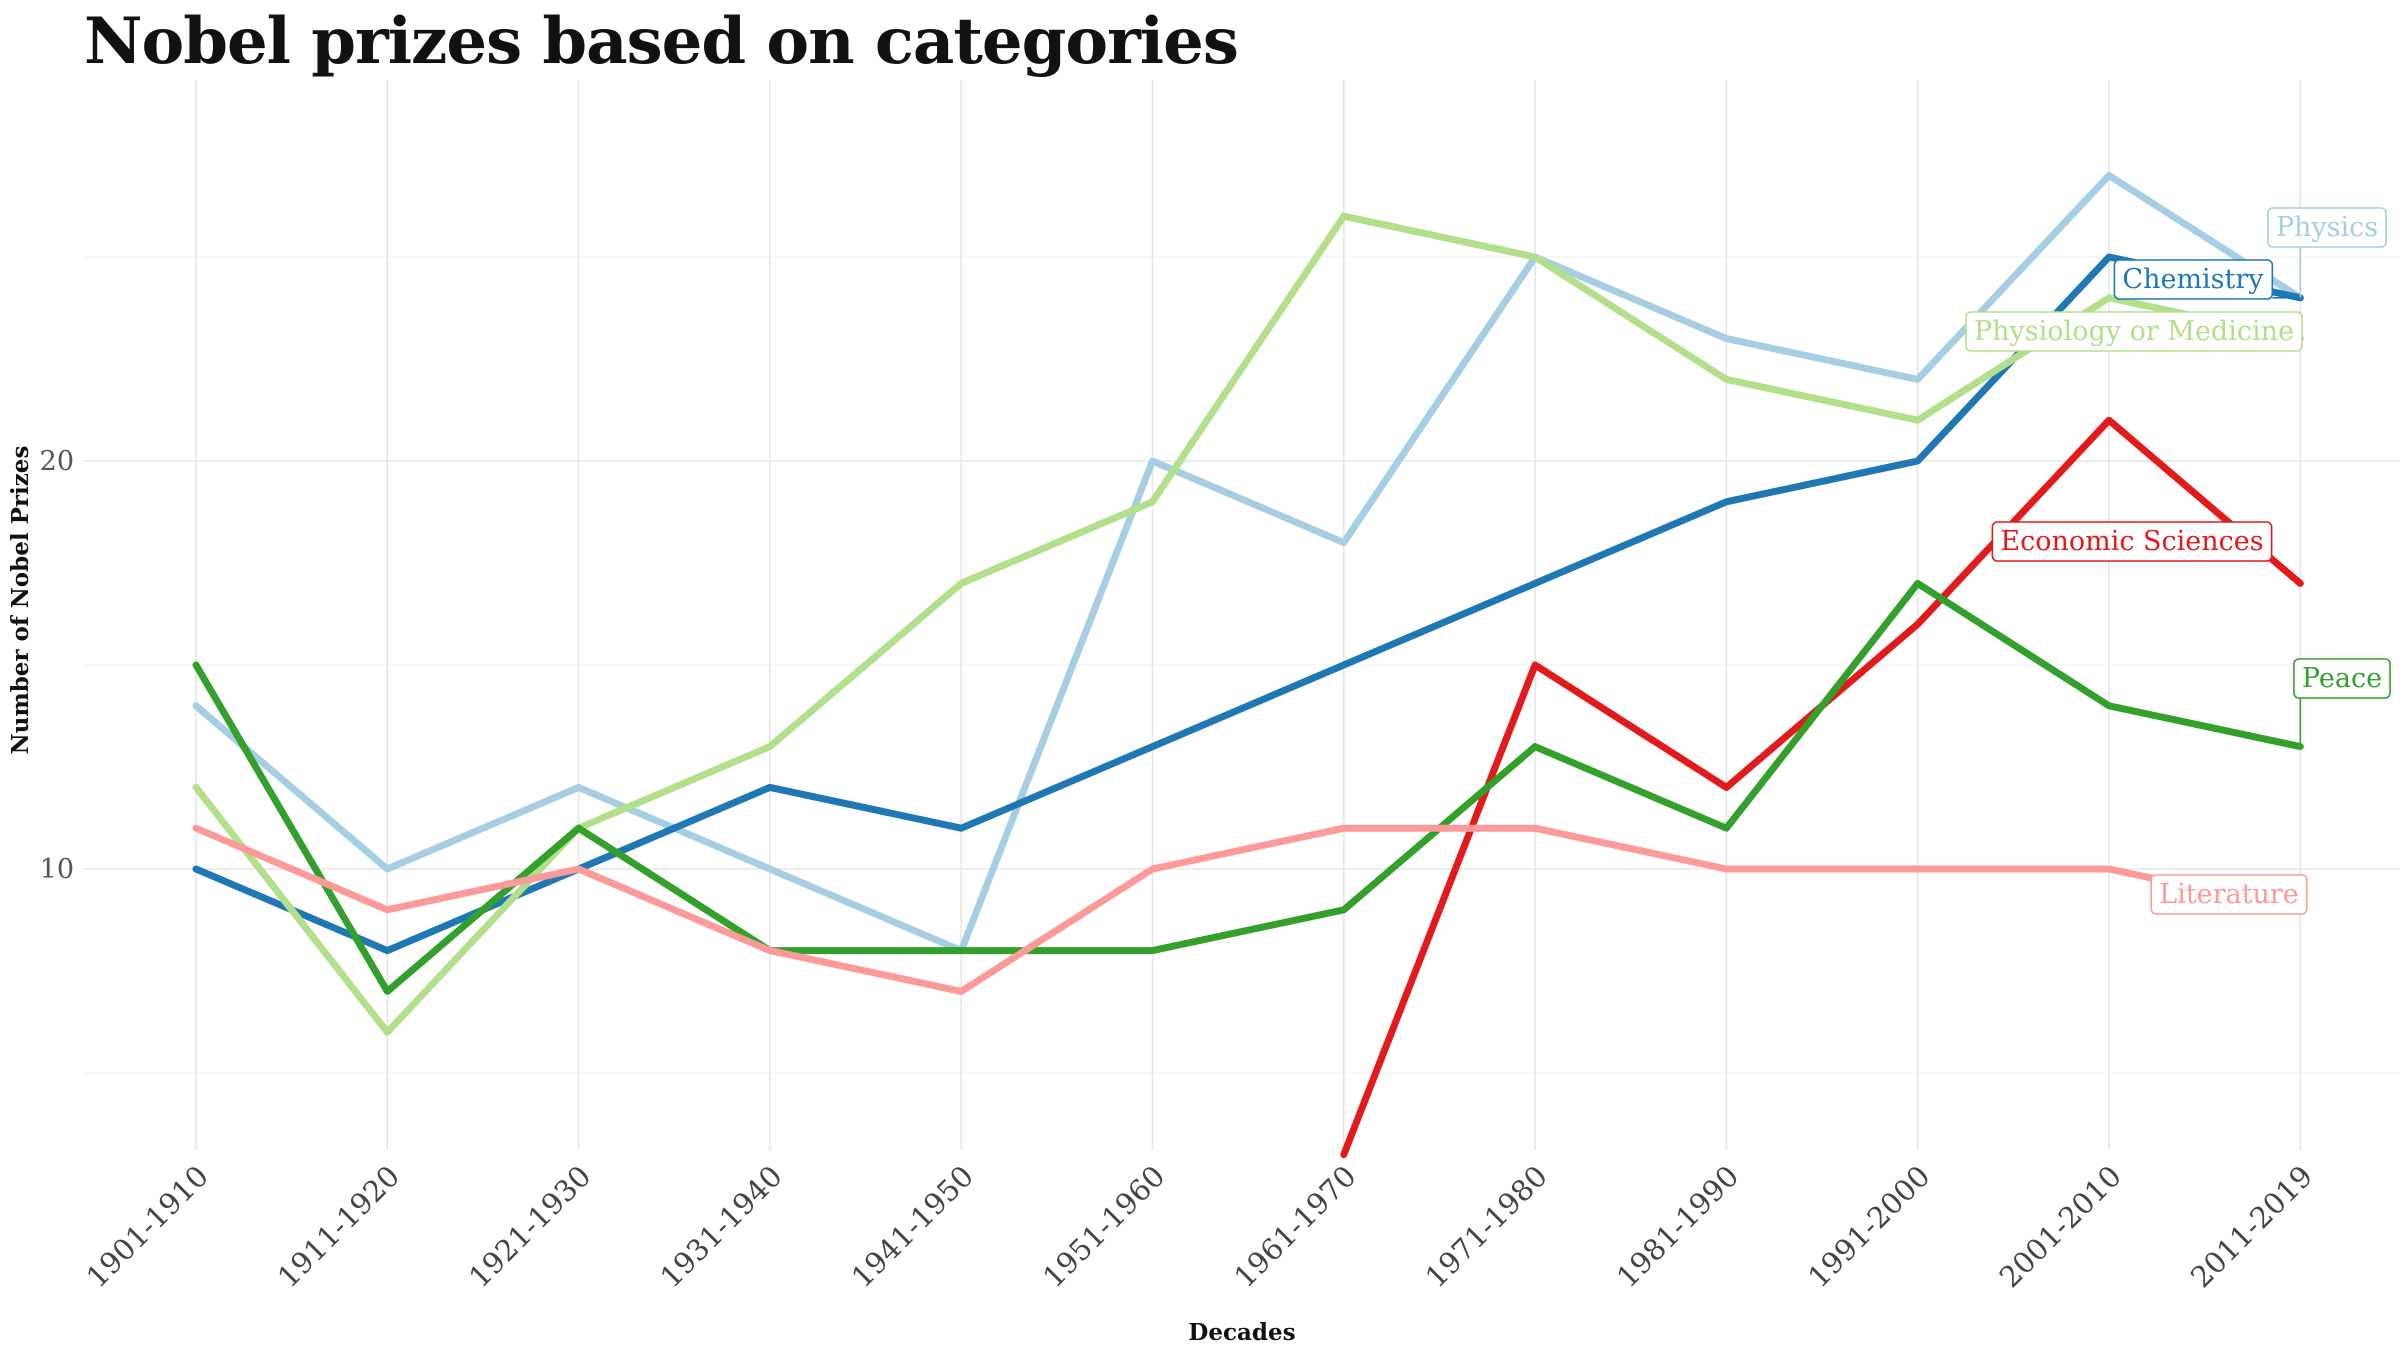 This screenshot has height=1350, width=2400. What do you see at coordinates (1241, 1332) in the screenshot?
I see `x-axis-title: Decades` at bounding box center [1241, 1332].